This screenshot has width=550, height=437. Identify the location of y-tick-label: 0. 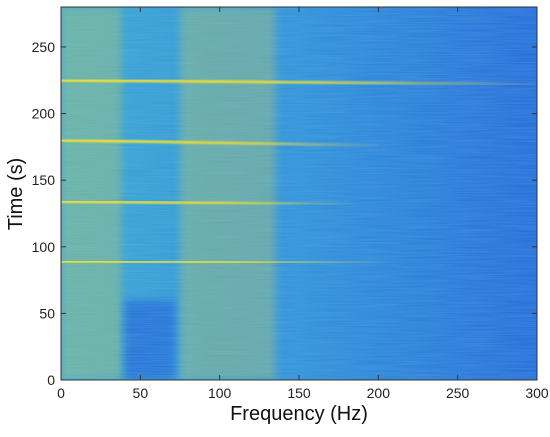
(51, 380).